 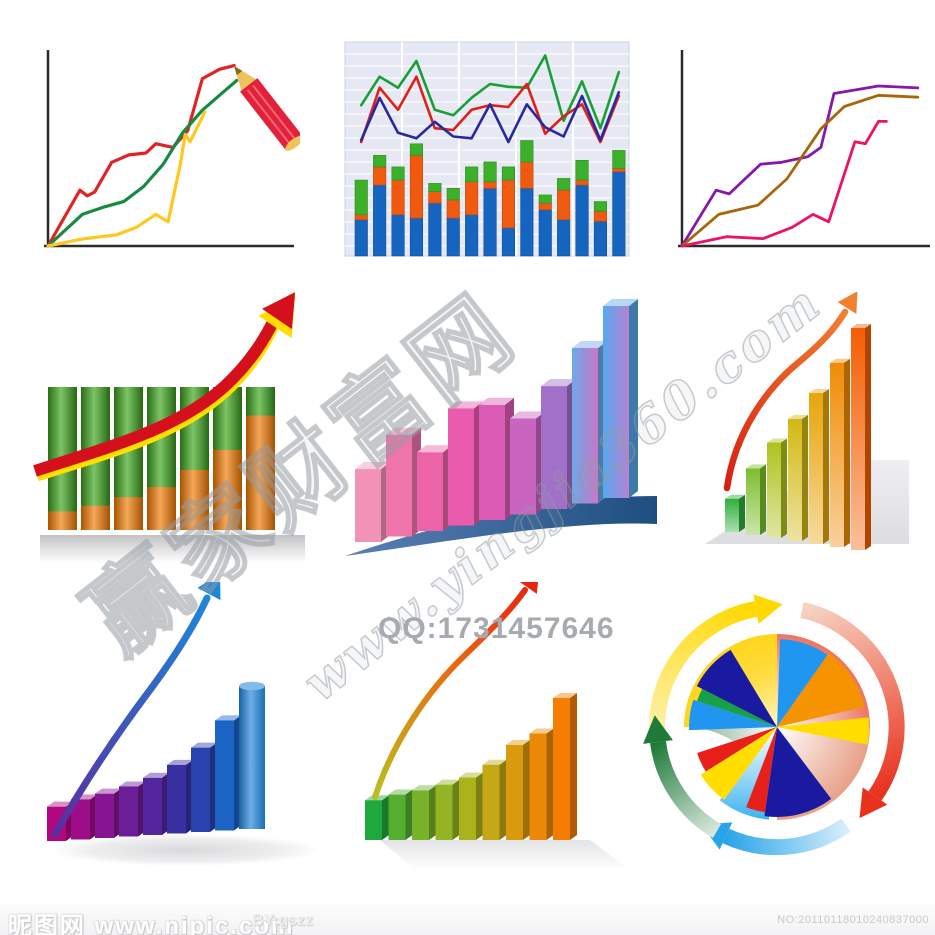 What do you see at coordinates (174, 149) in the screenshot?
I see `pencil-line-chart-svg` at bounding box center [174, 149].